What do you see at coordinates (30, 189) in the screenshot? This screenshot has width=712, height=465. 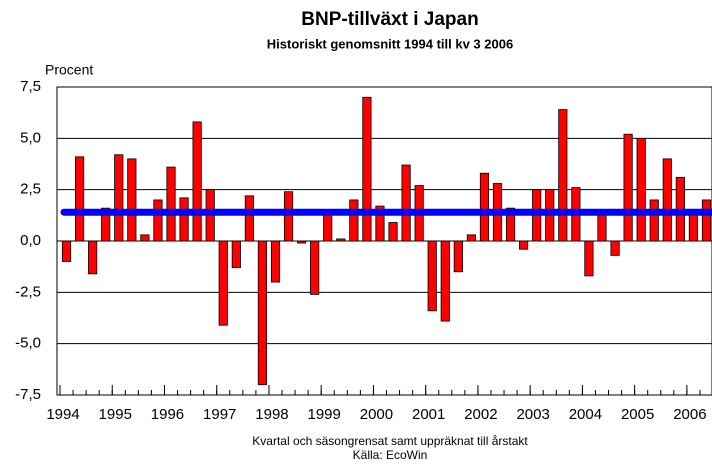 I see `y-tick-label: 2,5` at bounding box center [30, 189].